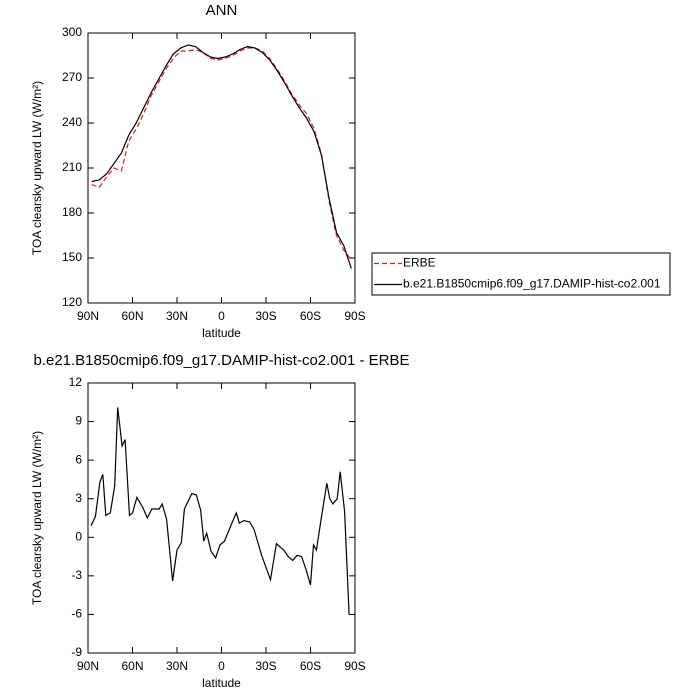 This screenshot has width=700, height=700. I want to click on y-tick-label: 300, so click(72, 32).